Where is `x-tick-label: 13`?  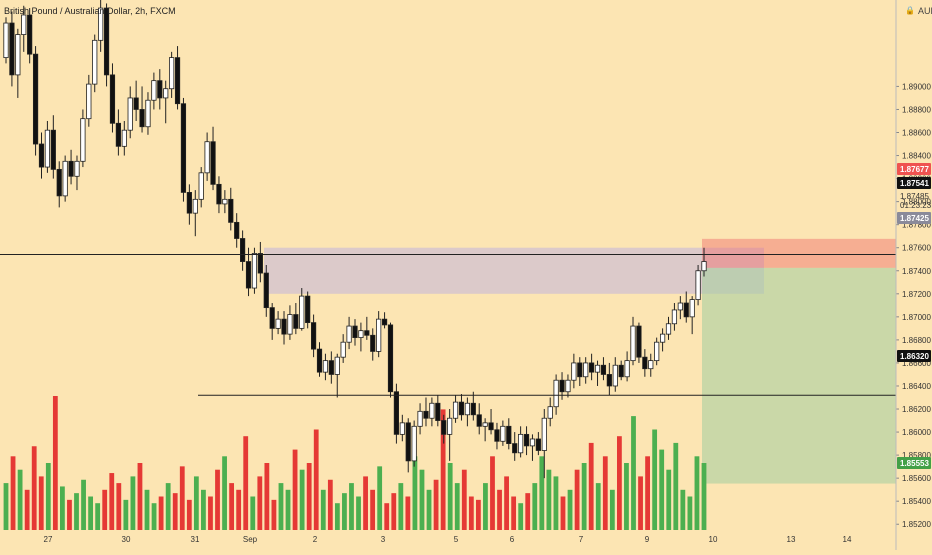
x-tick-label: 13 is located at coordinates (791, 539).